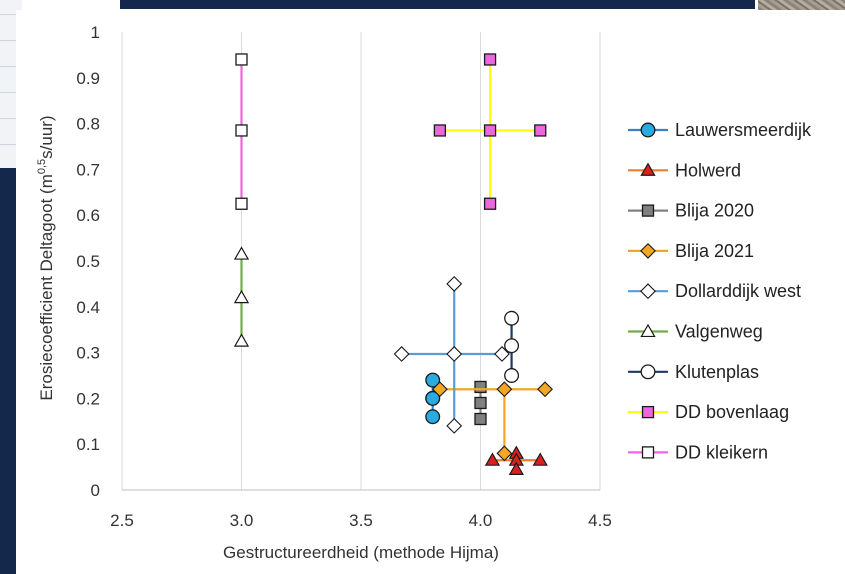 The width and height of the screenshot is (845, 574). Describe the element at coordinates (600, 520) in the screenshot. I see `x-tick-label: 4.5` at that location.